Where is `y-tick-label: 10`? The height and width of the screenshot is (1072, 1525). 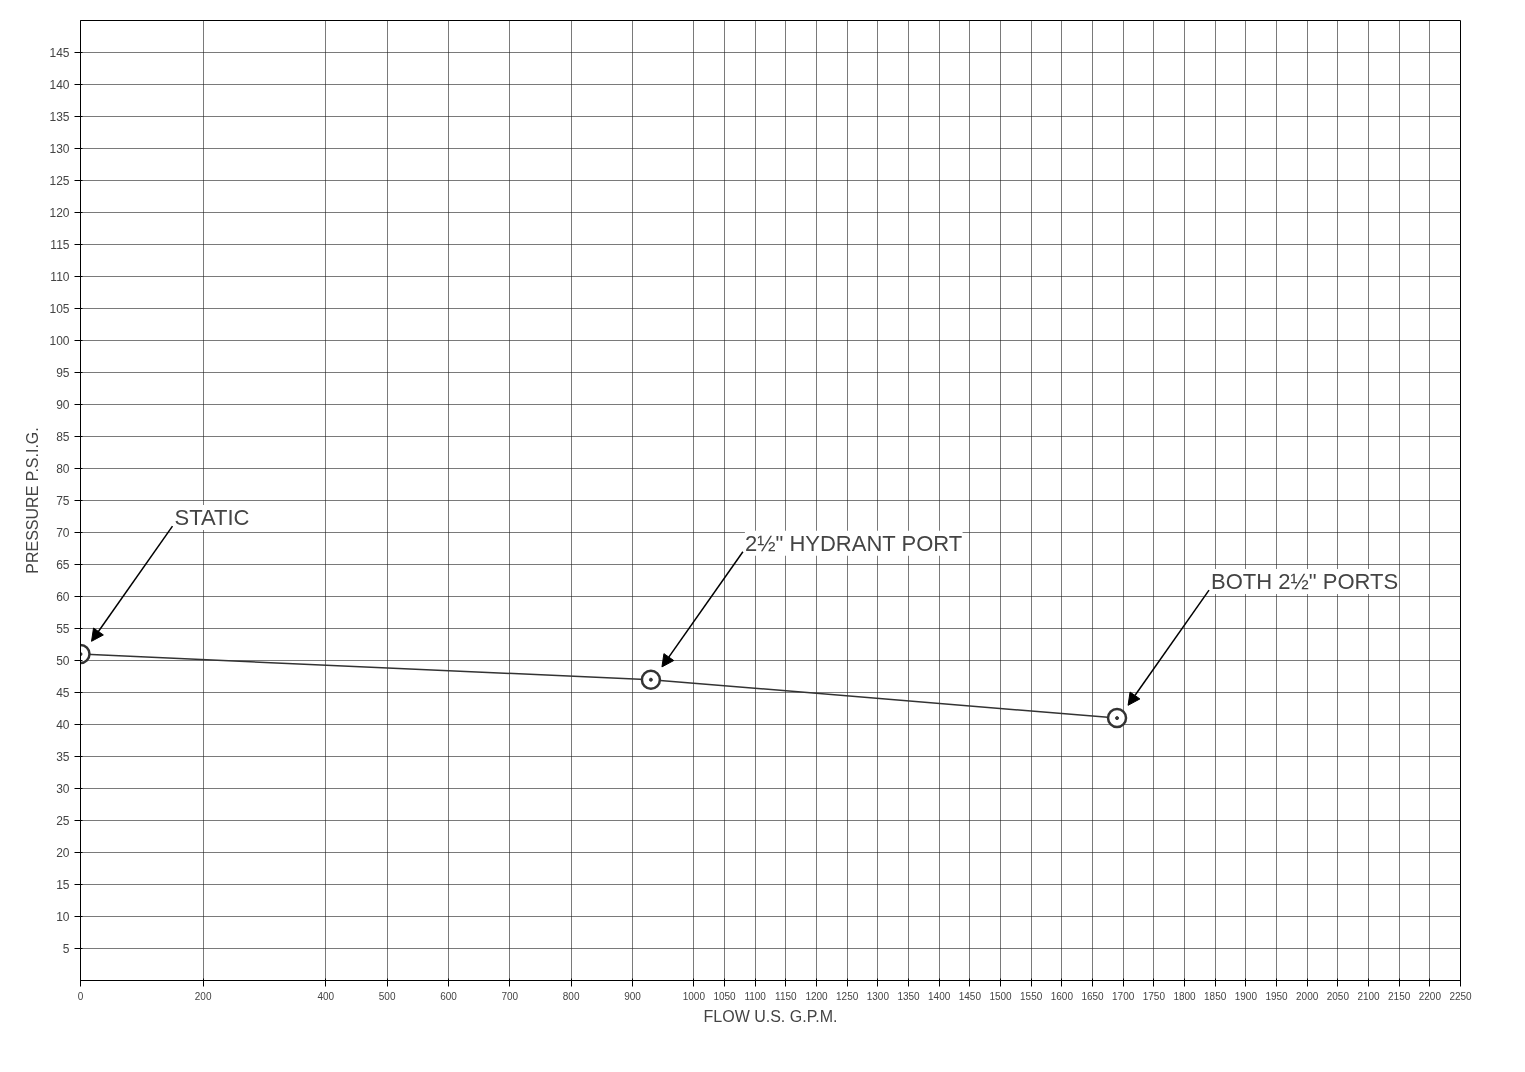
y-tick-label: 10 is located at coordinates (63, 917).